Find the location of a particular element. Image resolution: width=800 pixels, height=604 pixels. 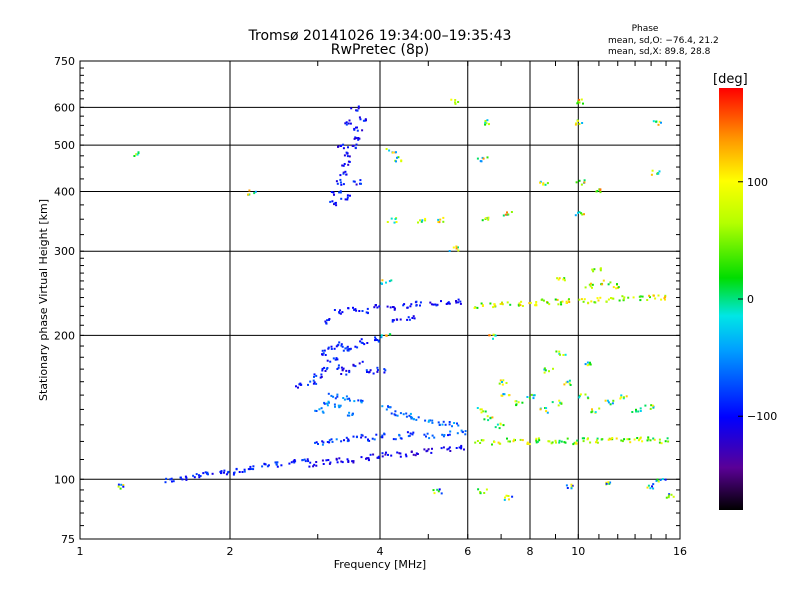

x-tick-label: 10 is located at coordinates (578, 551).